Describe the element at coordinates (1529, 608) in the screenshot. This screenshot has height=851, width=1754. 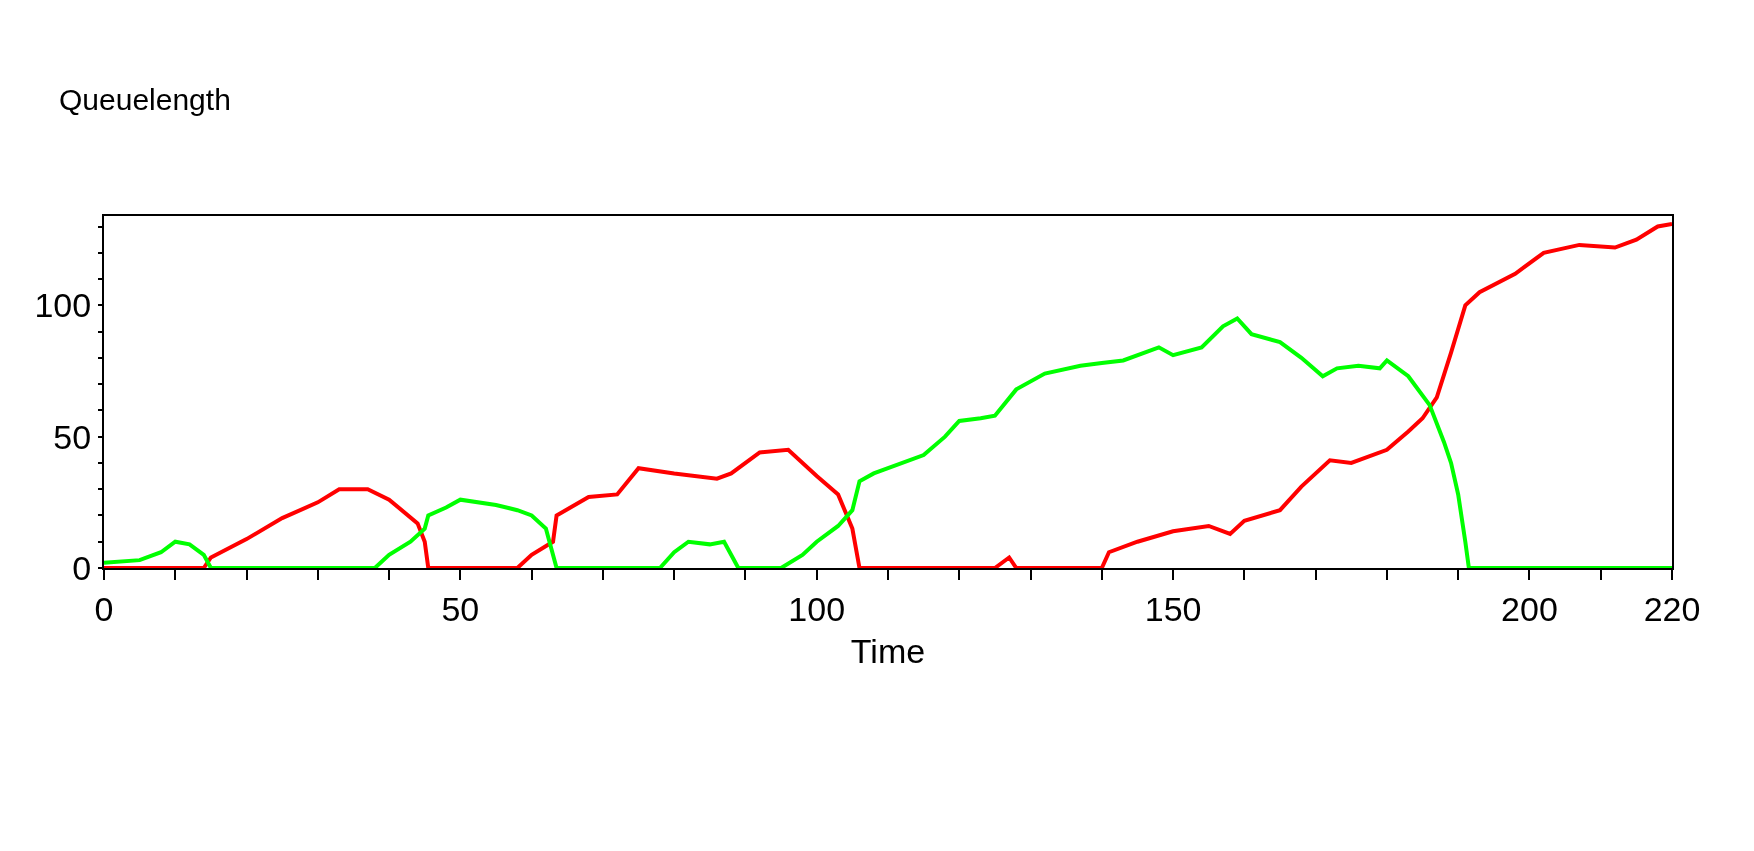
I see `x-tick-label: 200` at that location.